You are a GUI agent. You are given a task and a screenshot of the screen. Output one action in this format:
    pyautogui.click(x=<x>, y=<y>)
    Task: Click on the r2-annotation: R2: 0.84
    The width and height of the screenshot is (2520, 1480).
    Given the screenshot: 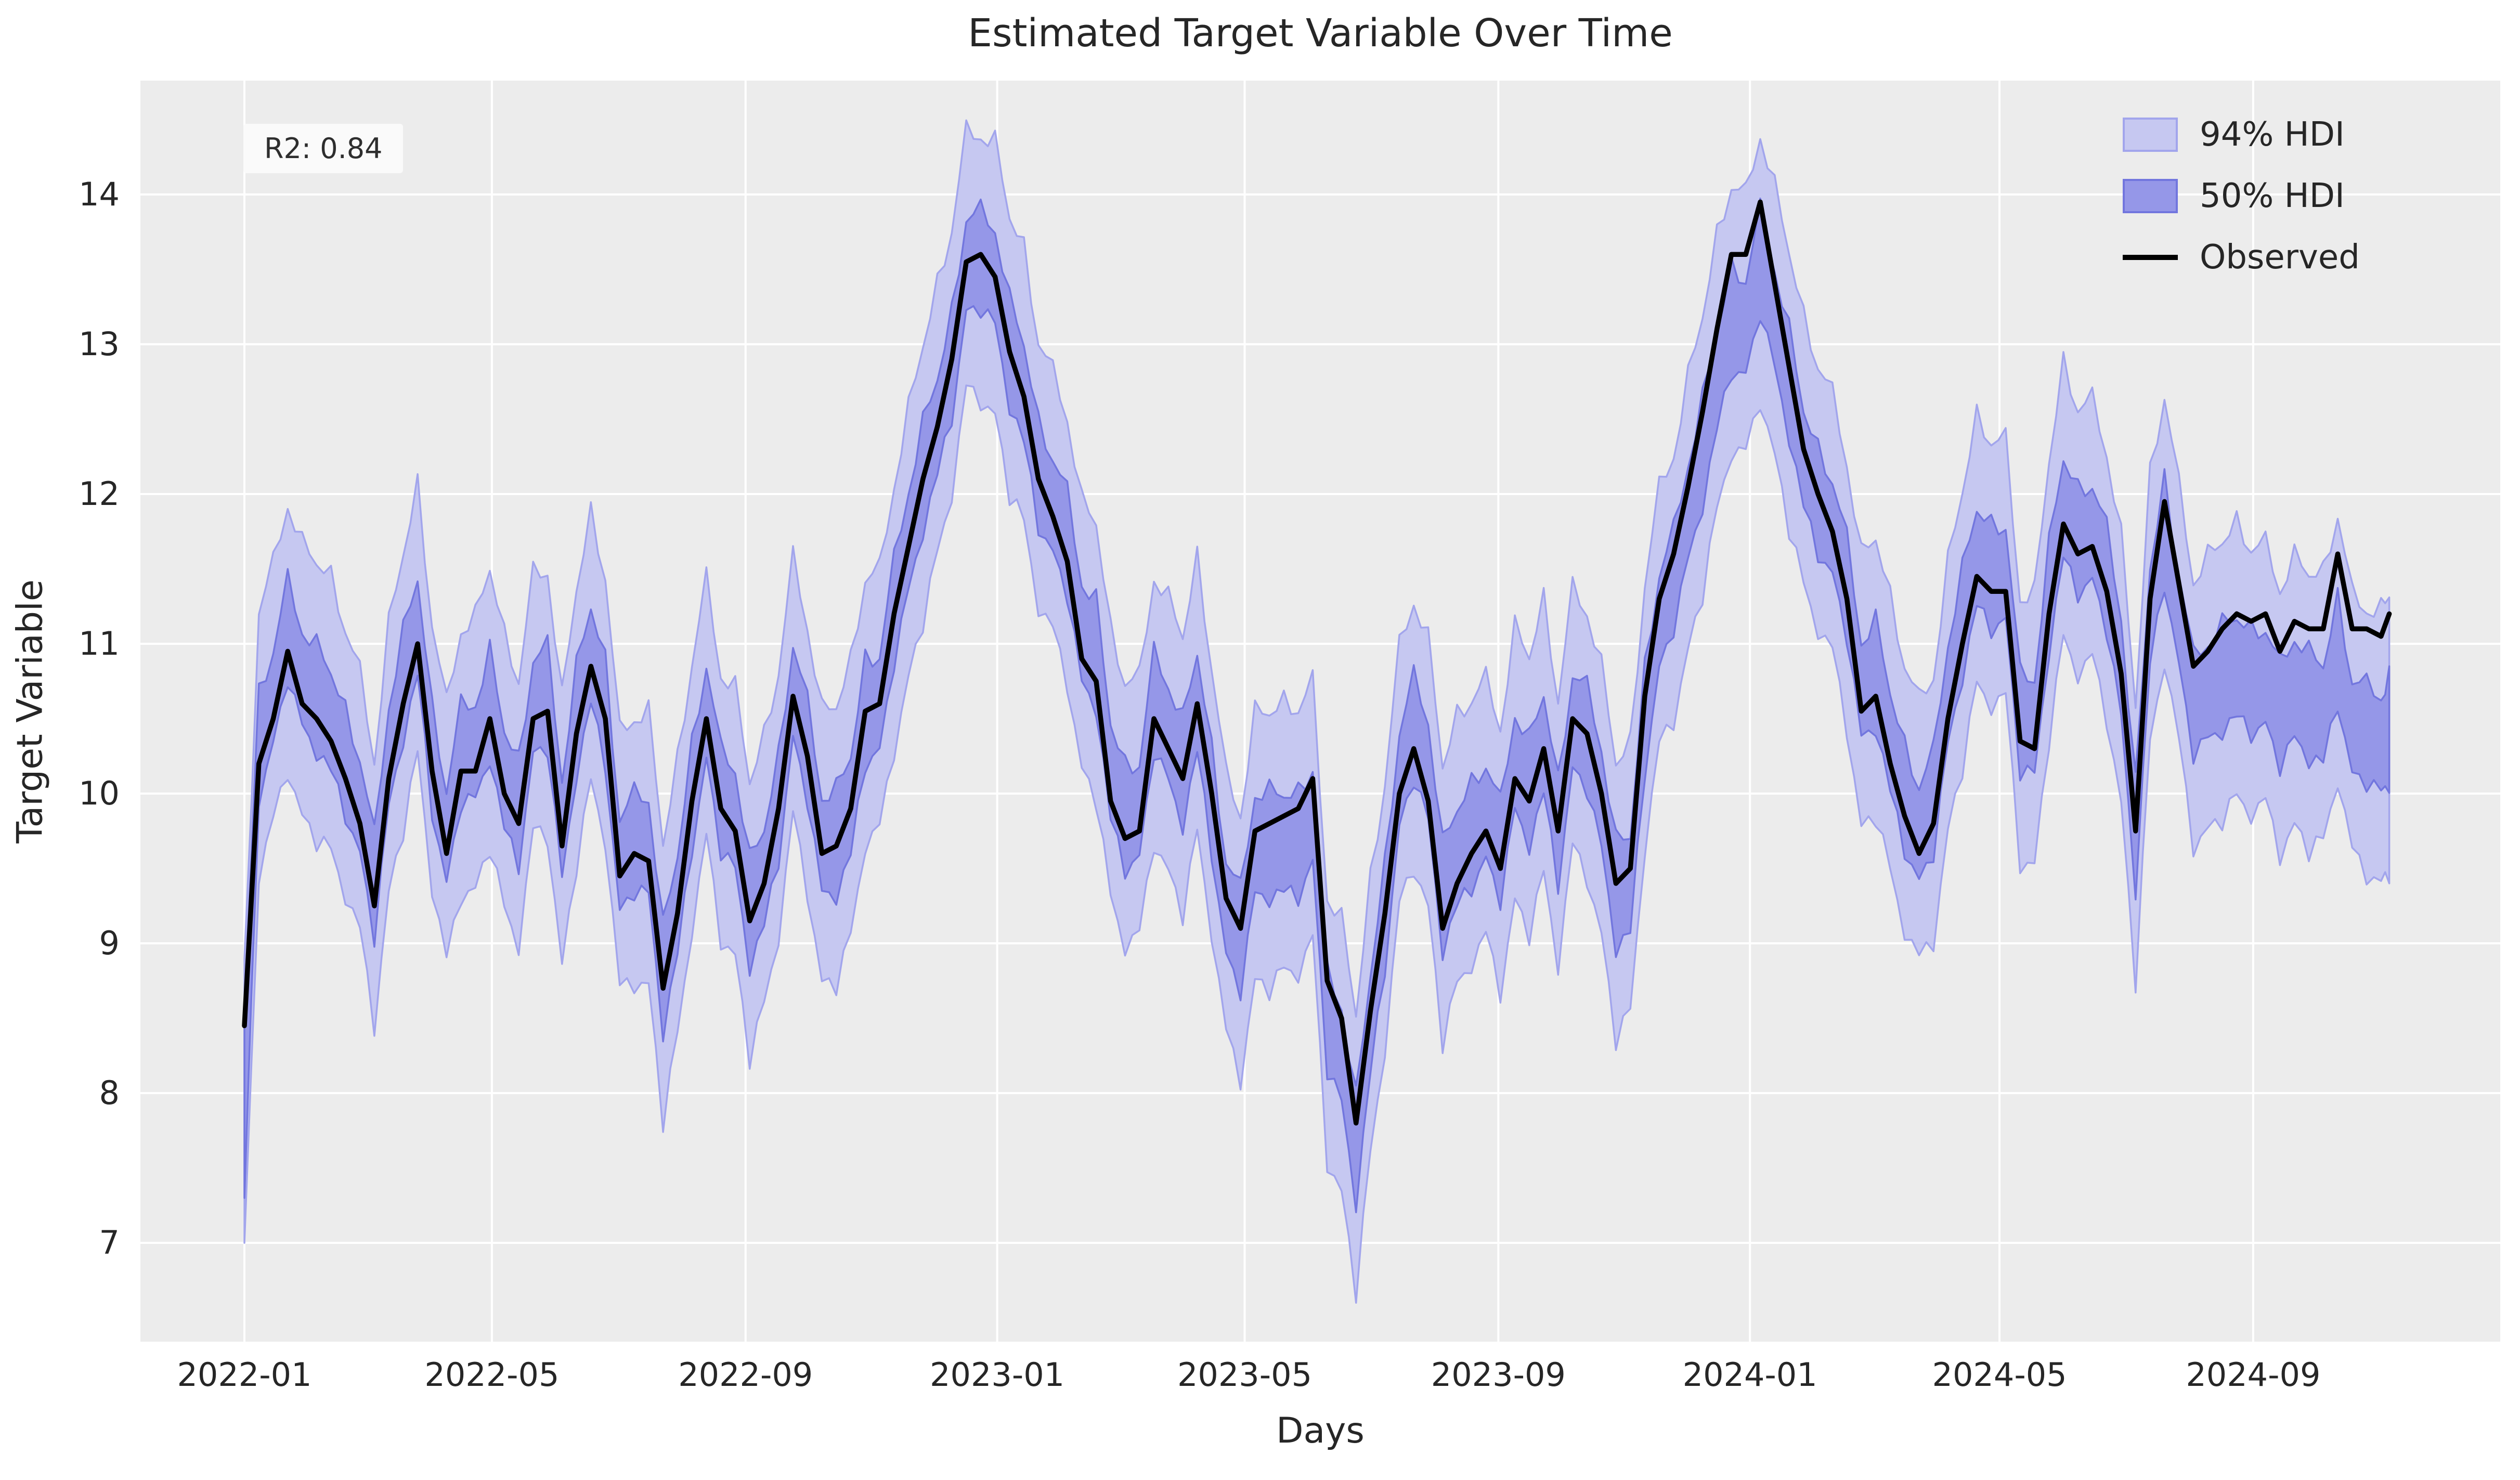 What is the action you would take?
    pyautogui.click(x=323, y=148)
    